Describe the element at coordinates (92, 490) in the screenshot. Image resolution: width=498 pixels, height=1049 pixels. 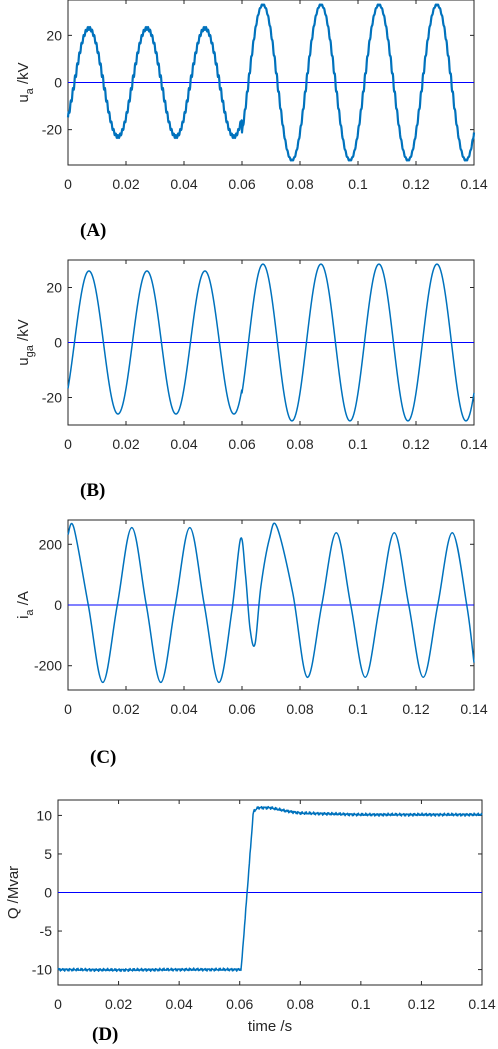
I see `panel-b-label: (B)` at that location.